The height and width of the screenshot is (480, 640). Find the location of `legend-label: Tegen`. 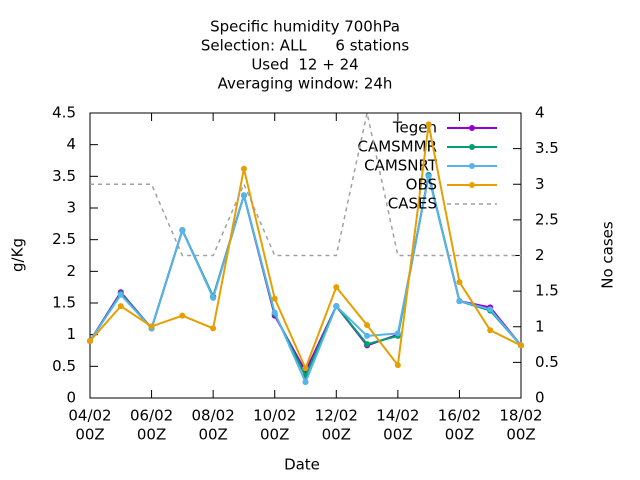

legend-label: Tegen is located at coordinates (414, 128).